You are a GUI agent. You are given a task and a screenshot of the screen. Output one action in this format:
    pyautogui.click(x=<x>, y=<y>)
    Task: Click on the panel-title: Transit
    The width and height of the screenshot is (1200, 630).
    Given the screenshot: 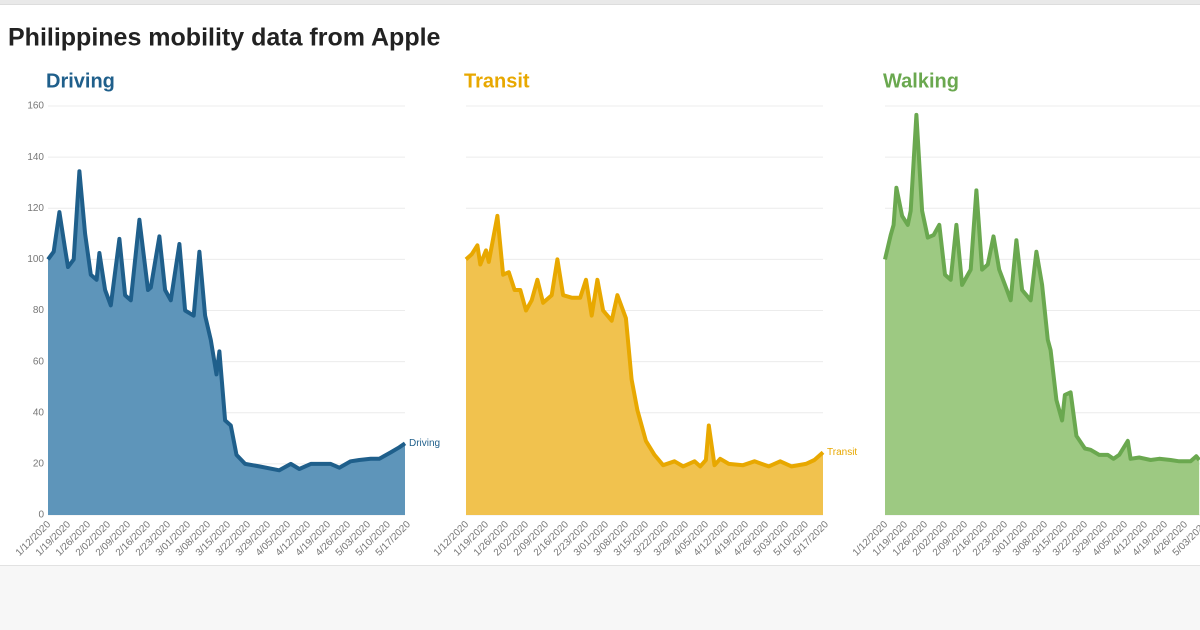 What is the action you would take?
    pyautogui.click(x=497, y=81)
    